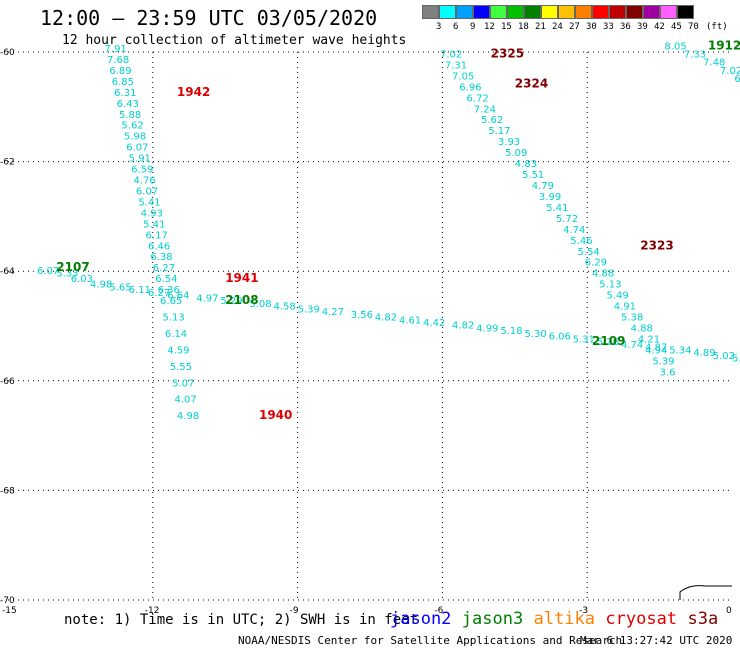  I want to click on wave-height-value: 4.79, so click(543, 186).